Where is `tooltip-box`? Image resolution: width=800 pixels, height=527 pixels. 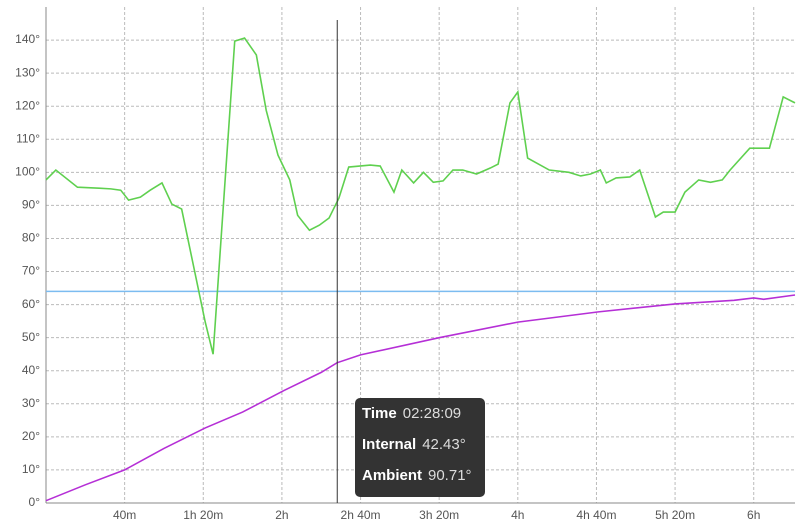 tooltip-box is located at coordinates (420, 447).